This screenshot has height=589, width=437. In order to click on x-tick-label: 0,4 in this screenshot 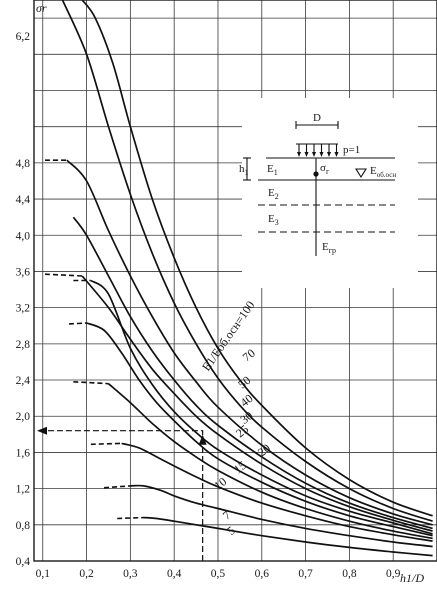, I will do `click(174, 574)`.